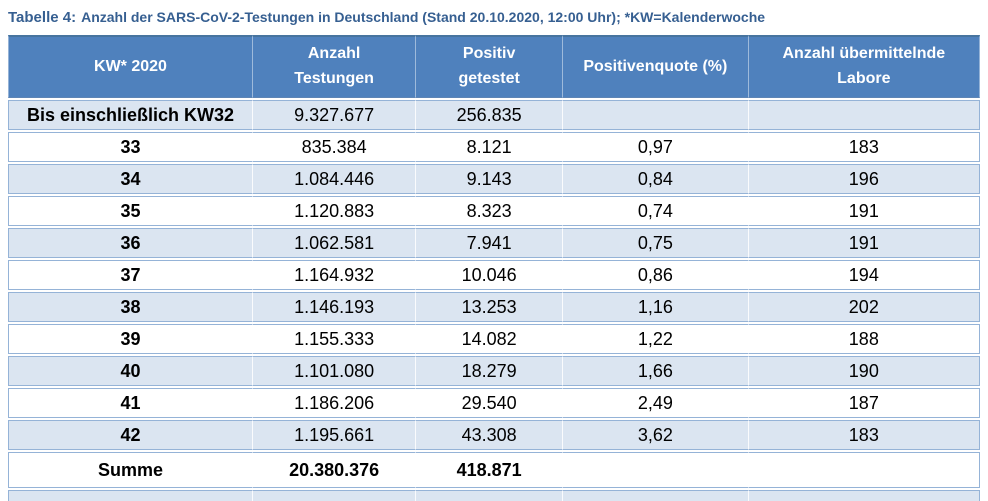  Describe the element at coordinates (333, 495) in the screenshot. I see `cell-tests` at that location.